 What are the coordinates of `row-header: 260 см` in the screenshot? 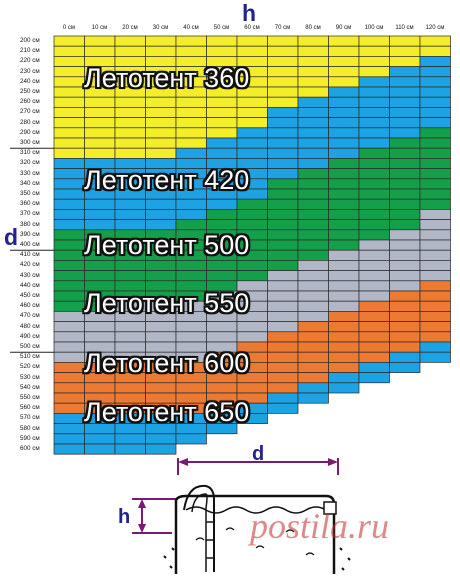 It's located at (30, 102).